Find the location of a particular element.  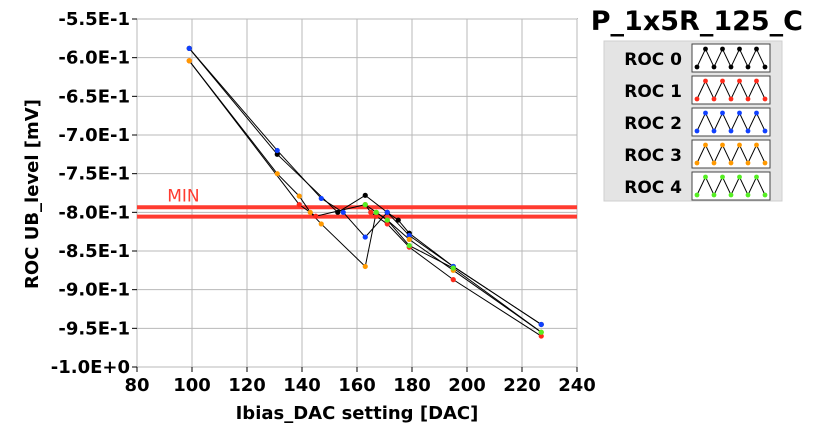

x-tick-label: 200 is located at coordinates (467, 385).